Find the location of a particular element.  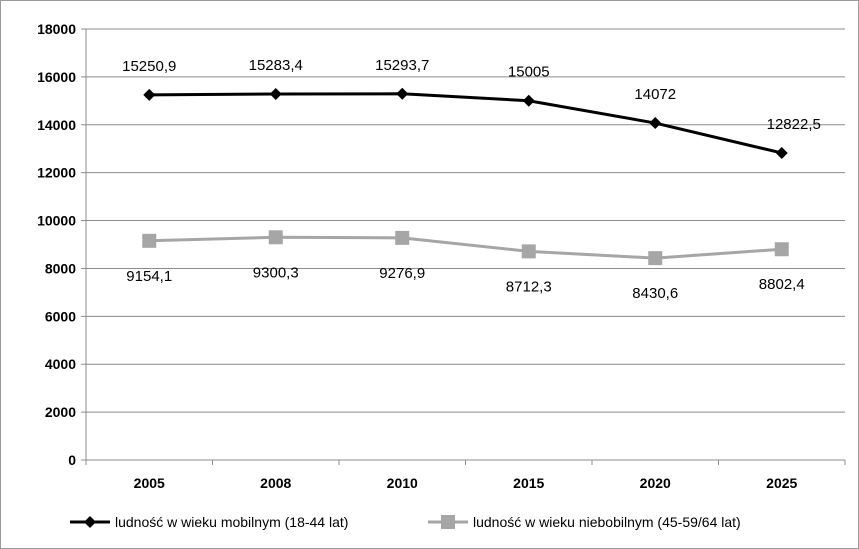

data-label: 15250,9 is located at coordinates (149, 66).